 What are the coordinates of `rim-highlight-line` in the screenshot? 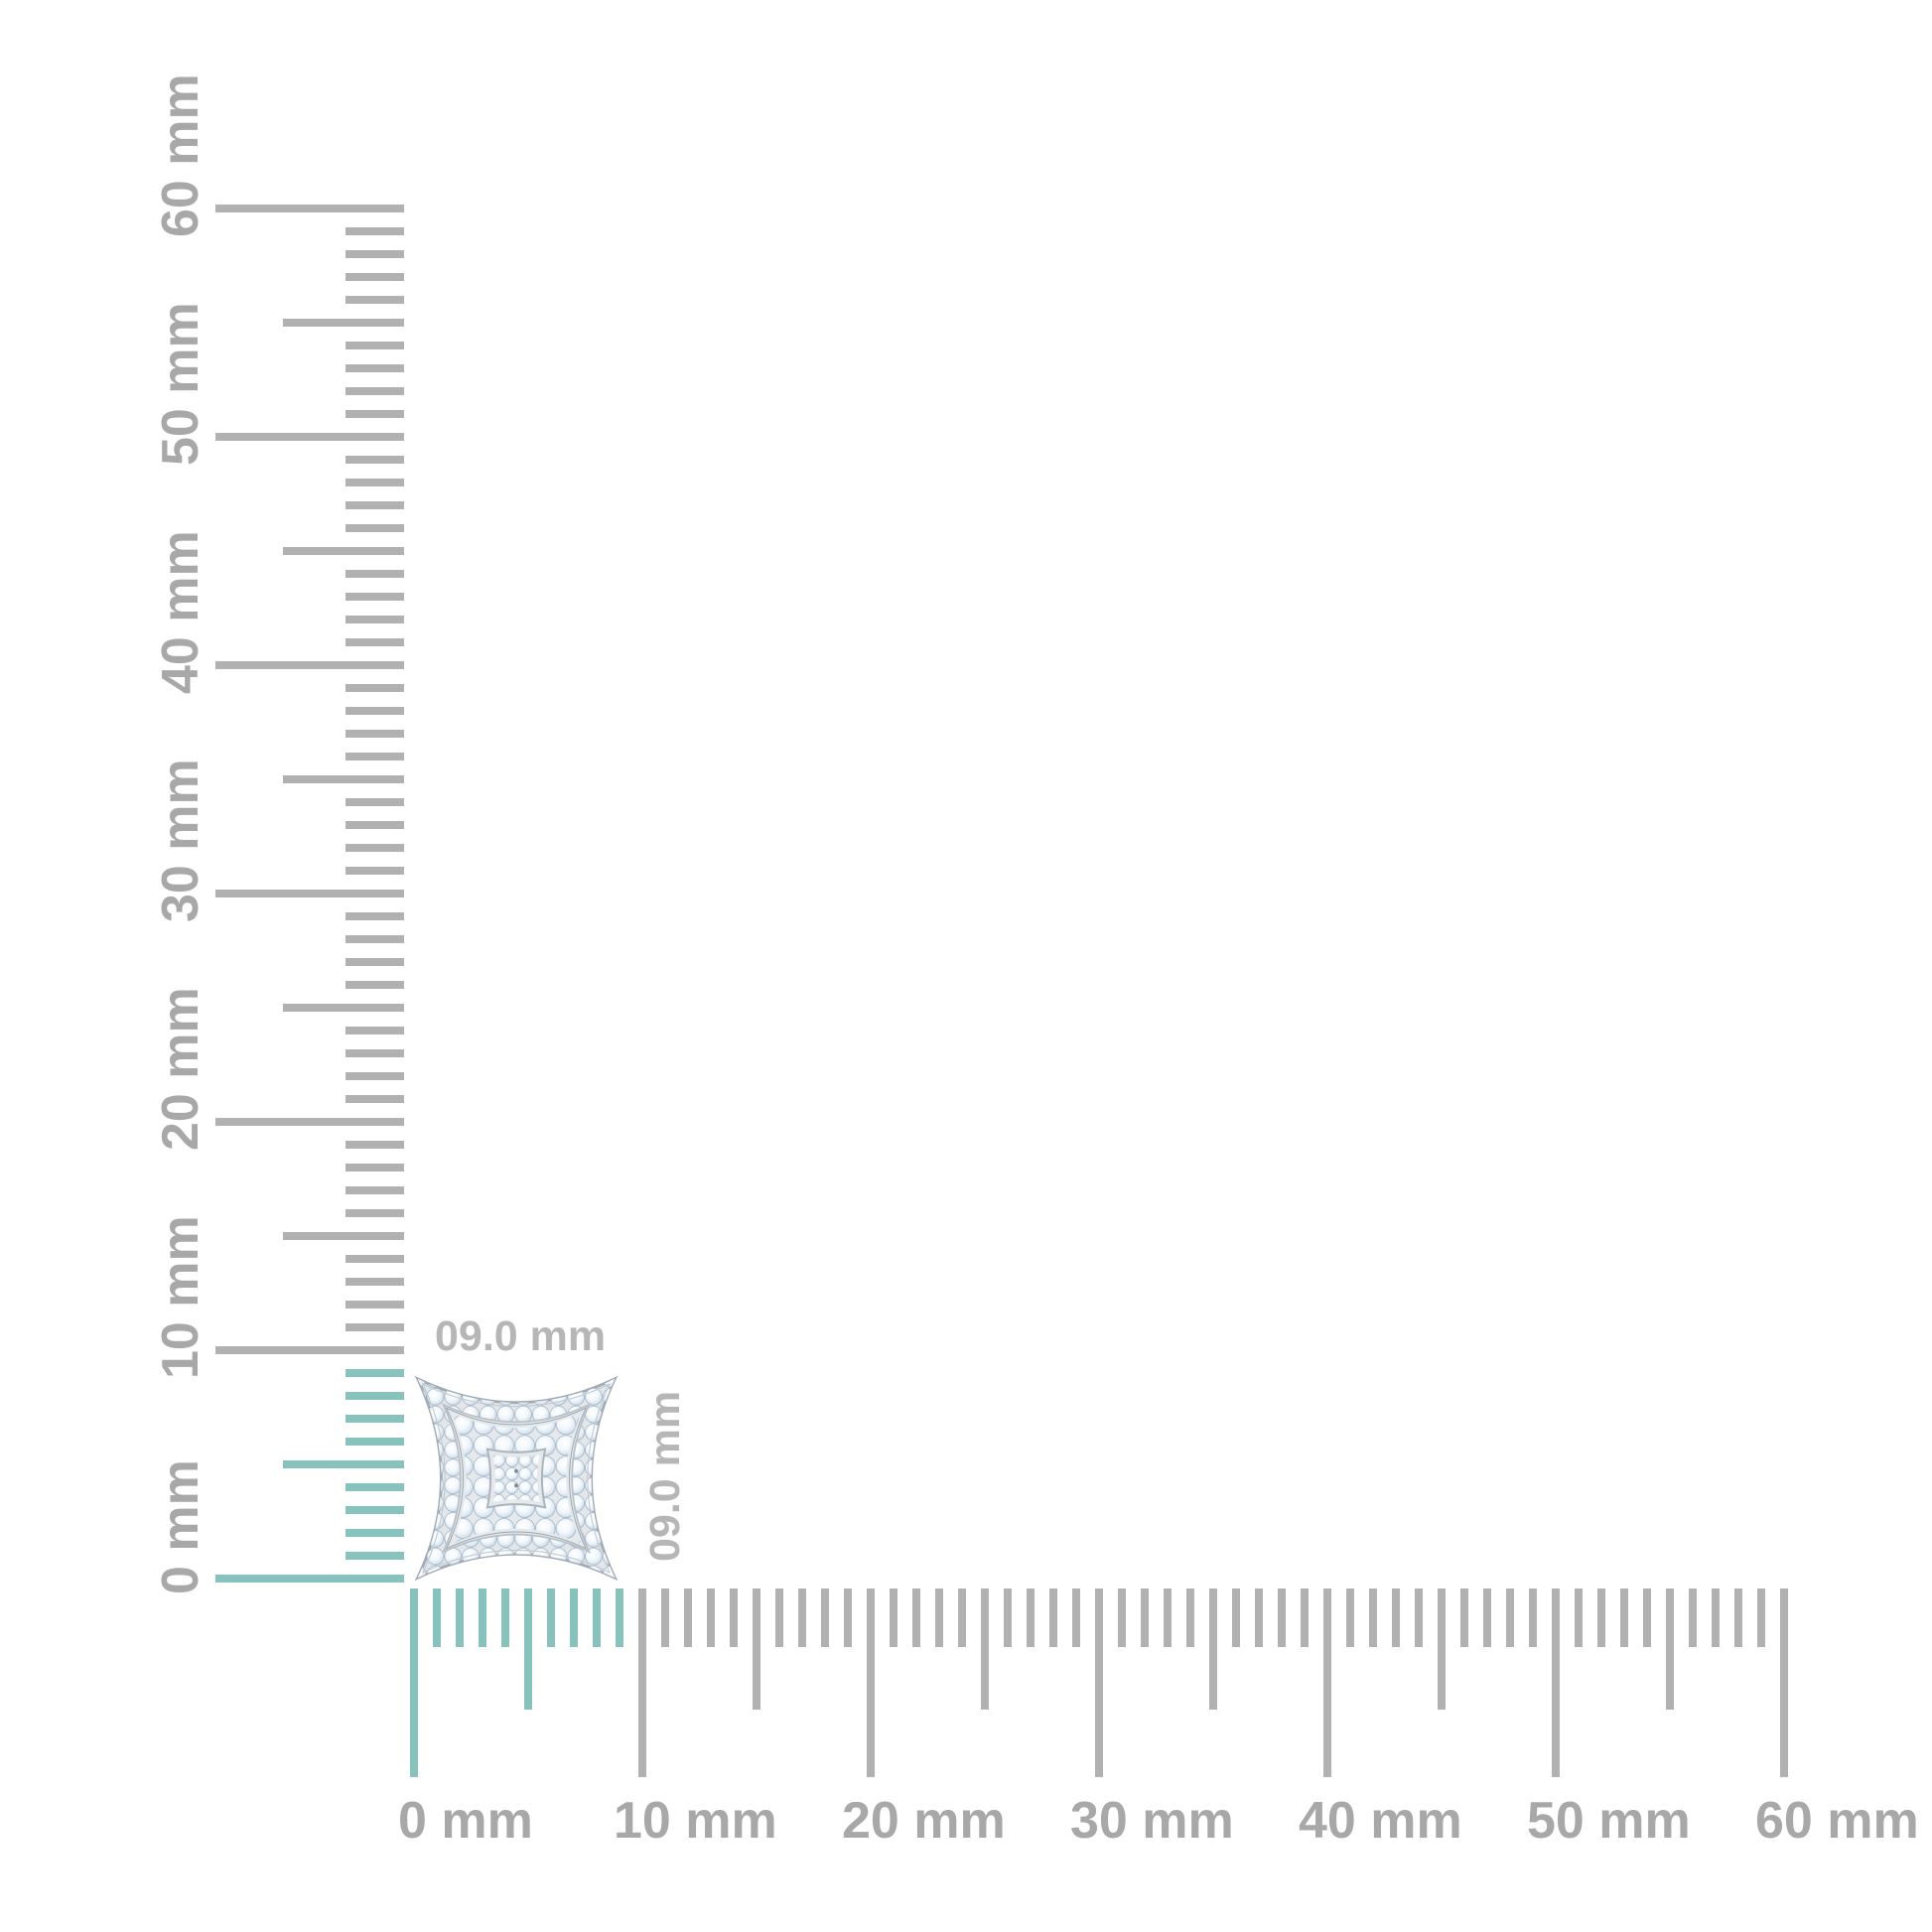 It's located at (516, 1478).